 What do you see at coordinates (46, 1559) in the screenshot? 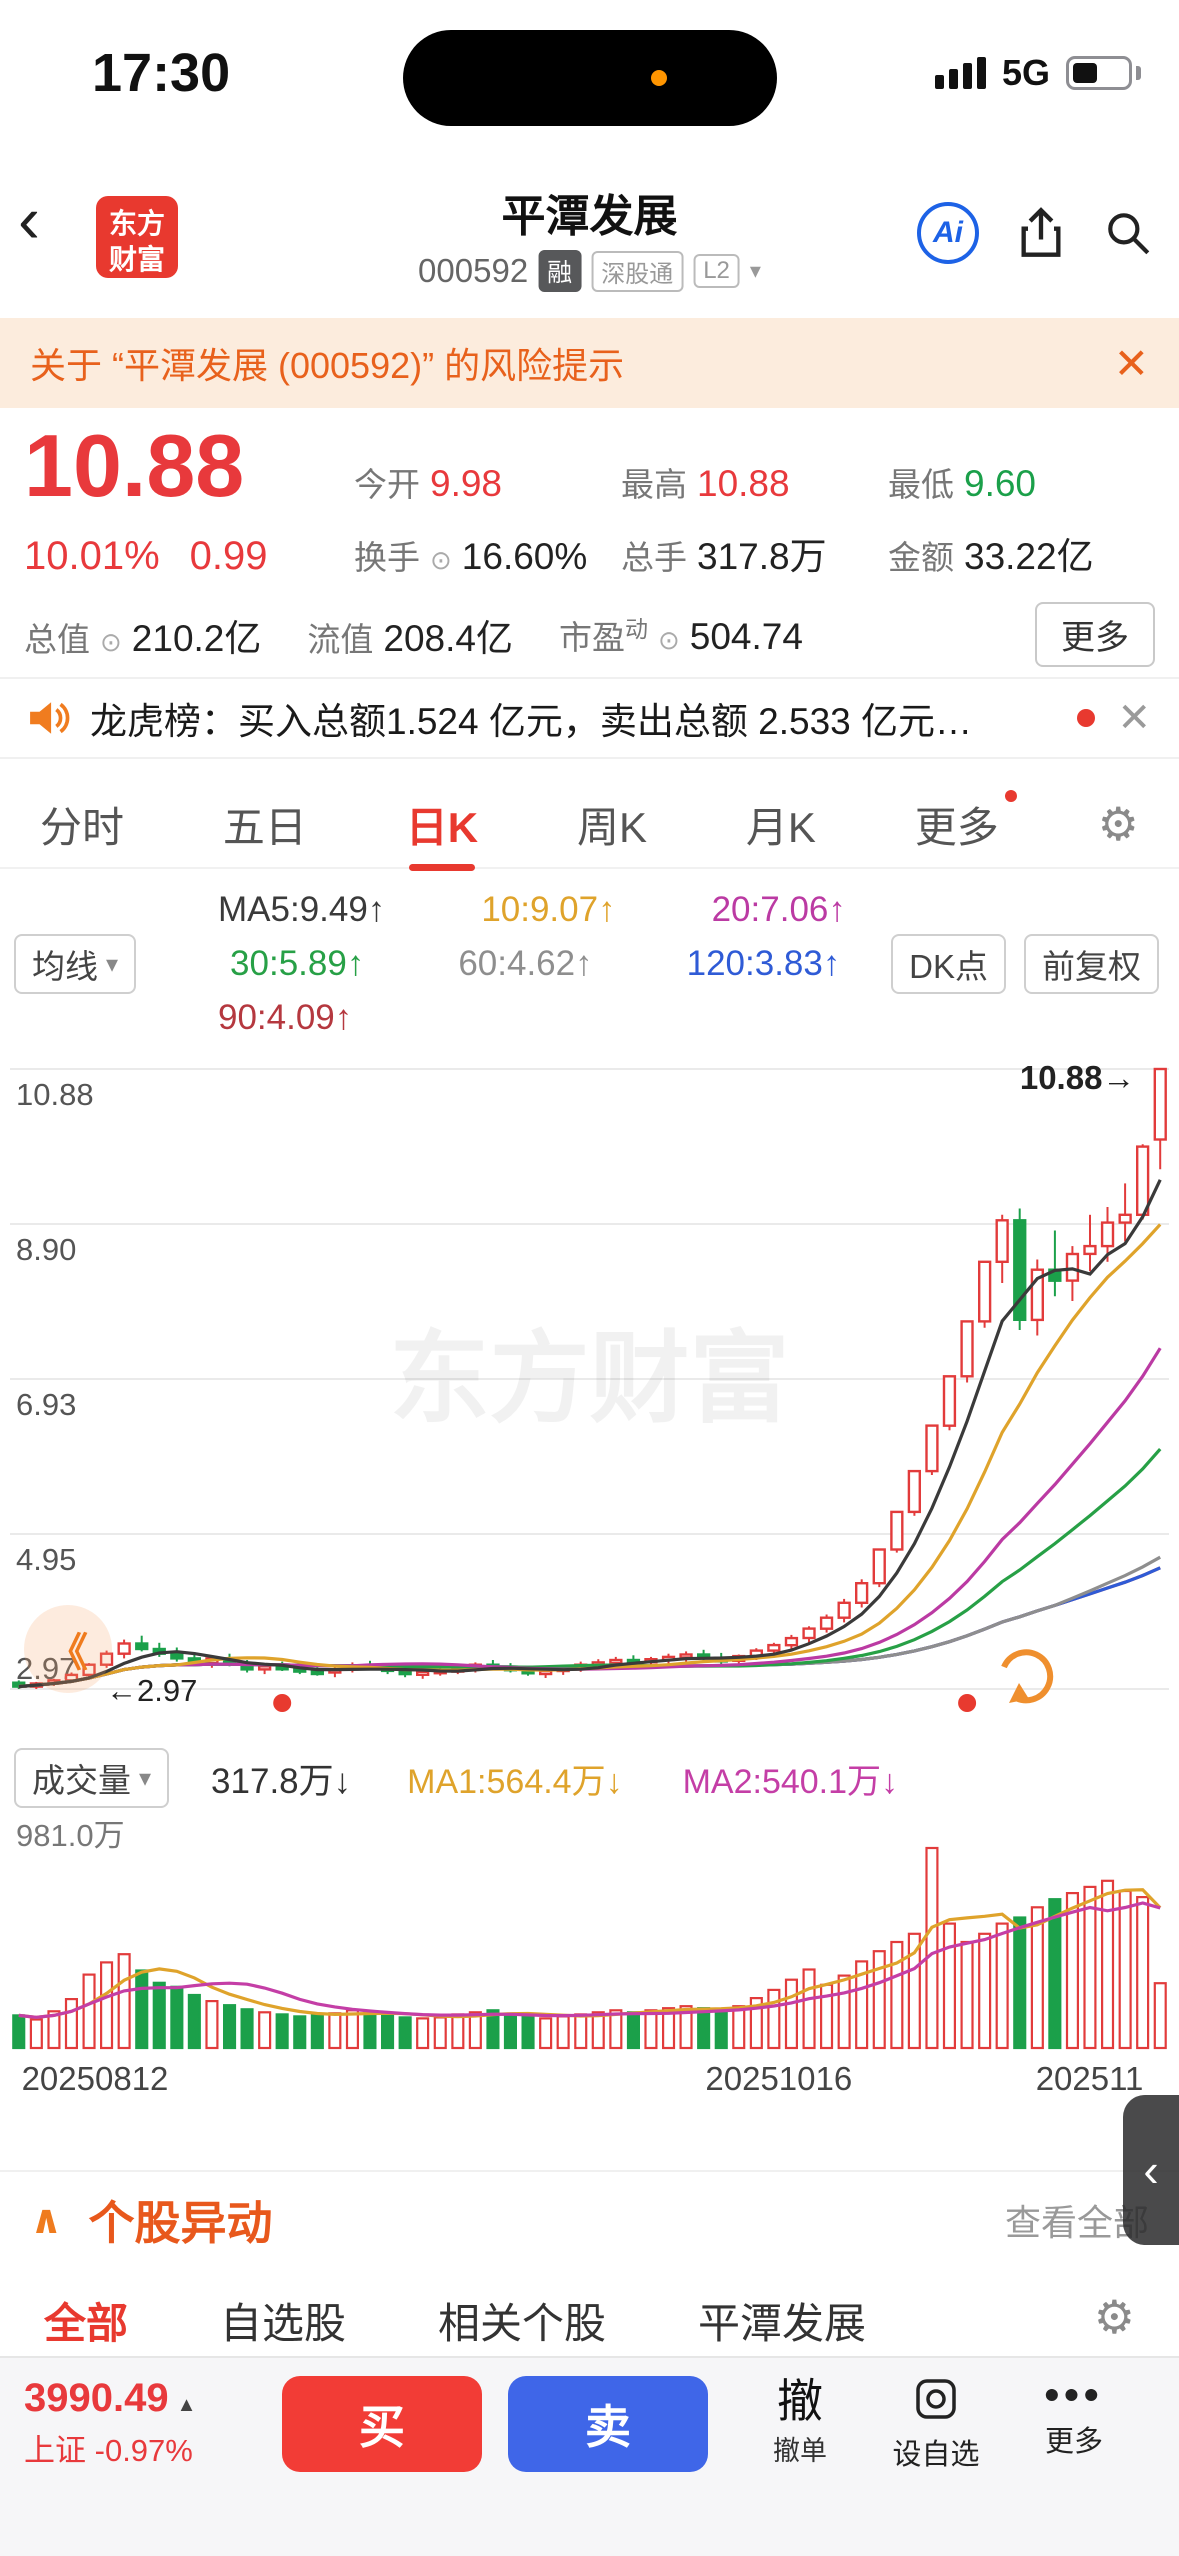
I see `svg-text: 4.95` at bounding box center [46, 1559].